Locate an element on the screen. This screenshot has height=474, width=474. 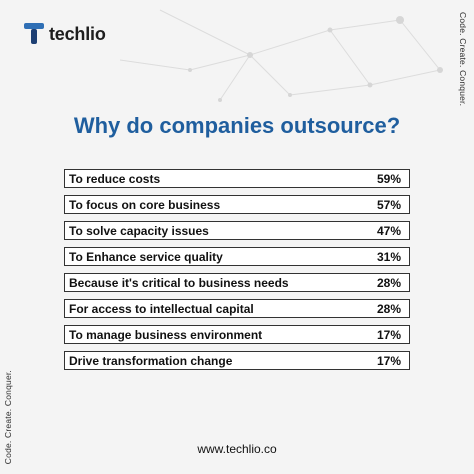
row-label: Because it's critical to business needs is located at coordinates (179, 282).